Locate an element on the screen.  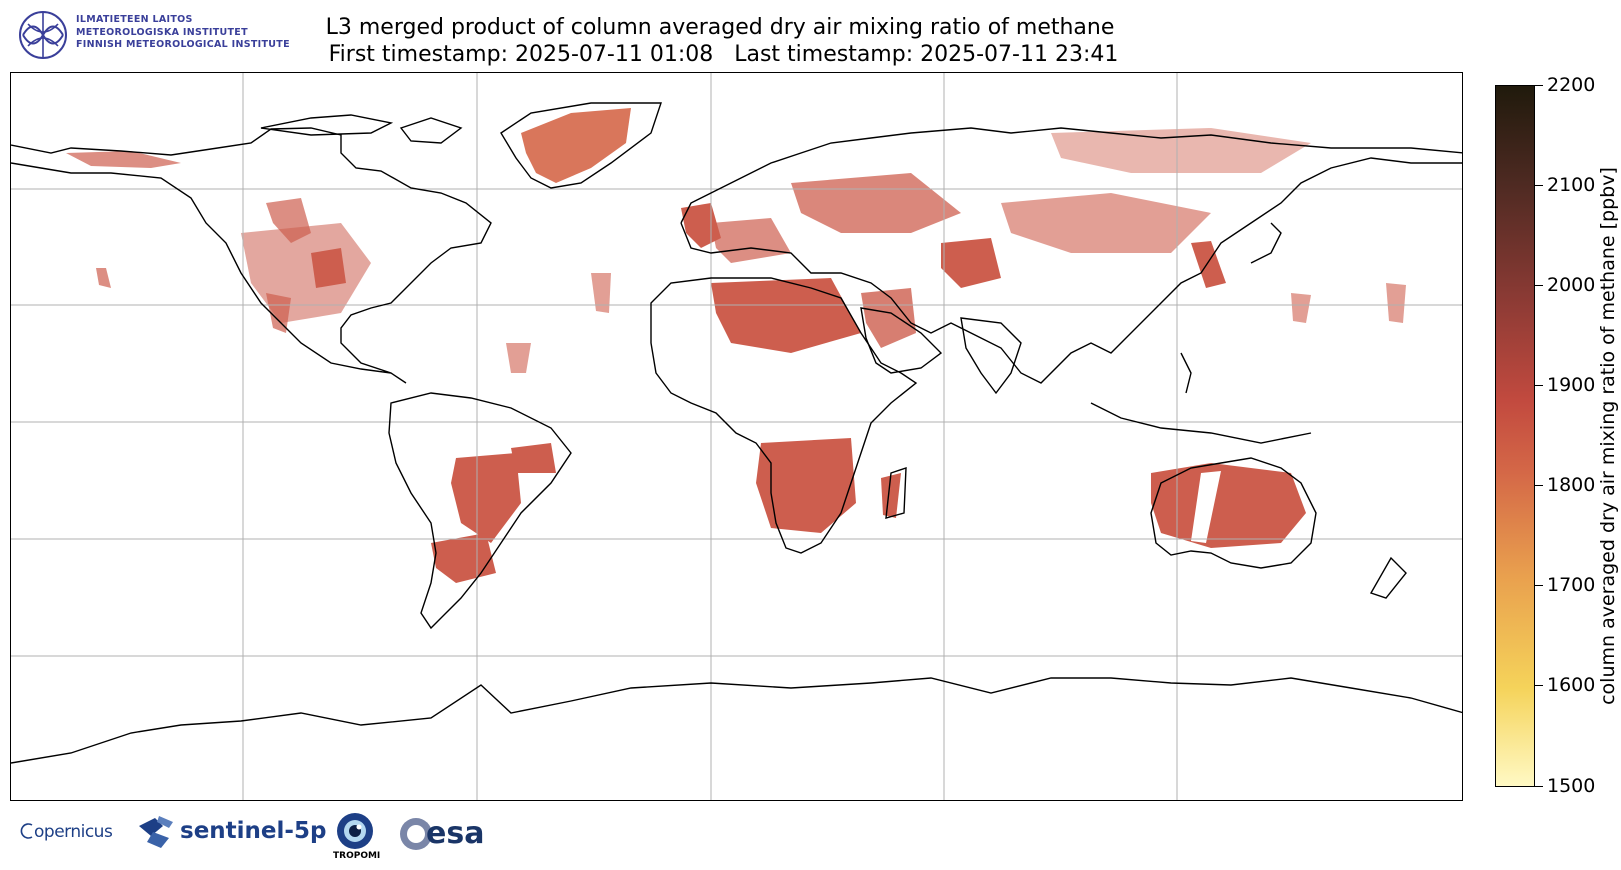
tropomi-logo: TROPOMI is located at coordinates (356, 837).